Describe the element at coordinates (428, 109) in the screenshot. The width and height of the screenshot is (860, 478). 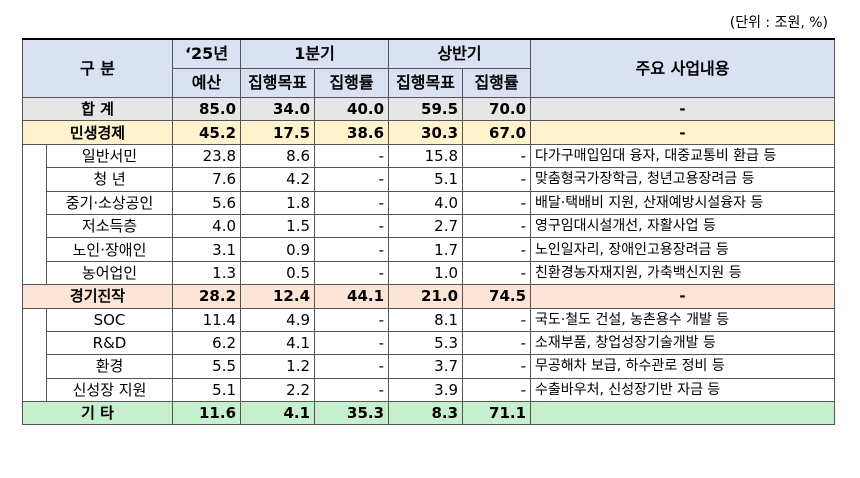
I see `table-row-total: 합 계 85.0 34.0 40.0 59.5 70.0 -` at that location.